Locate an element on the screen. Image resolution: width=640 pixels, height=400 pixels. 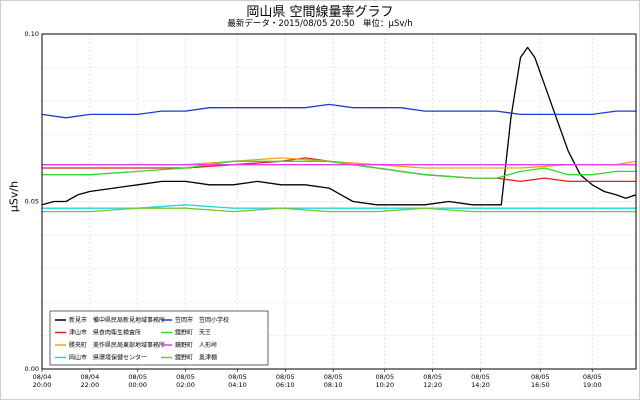
x-tick-time: 20:00 is located at coordinates (42, 385).